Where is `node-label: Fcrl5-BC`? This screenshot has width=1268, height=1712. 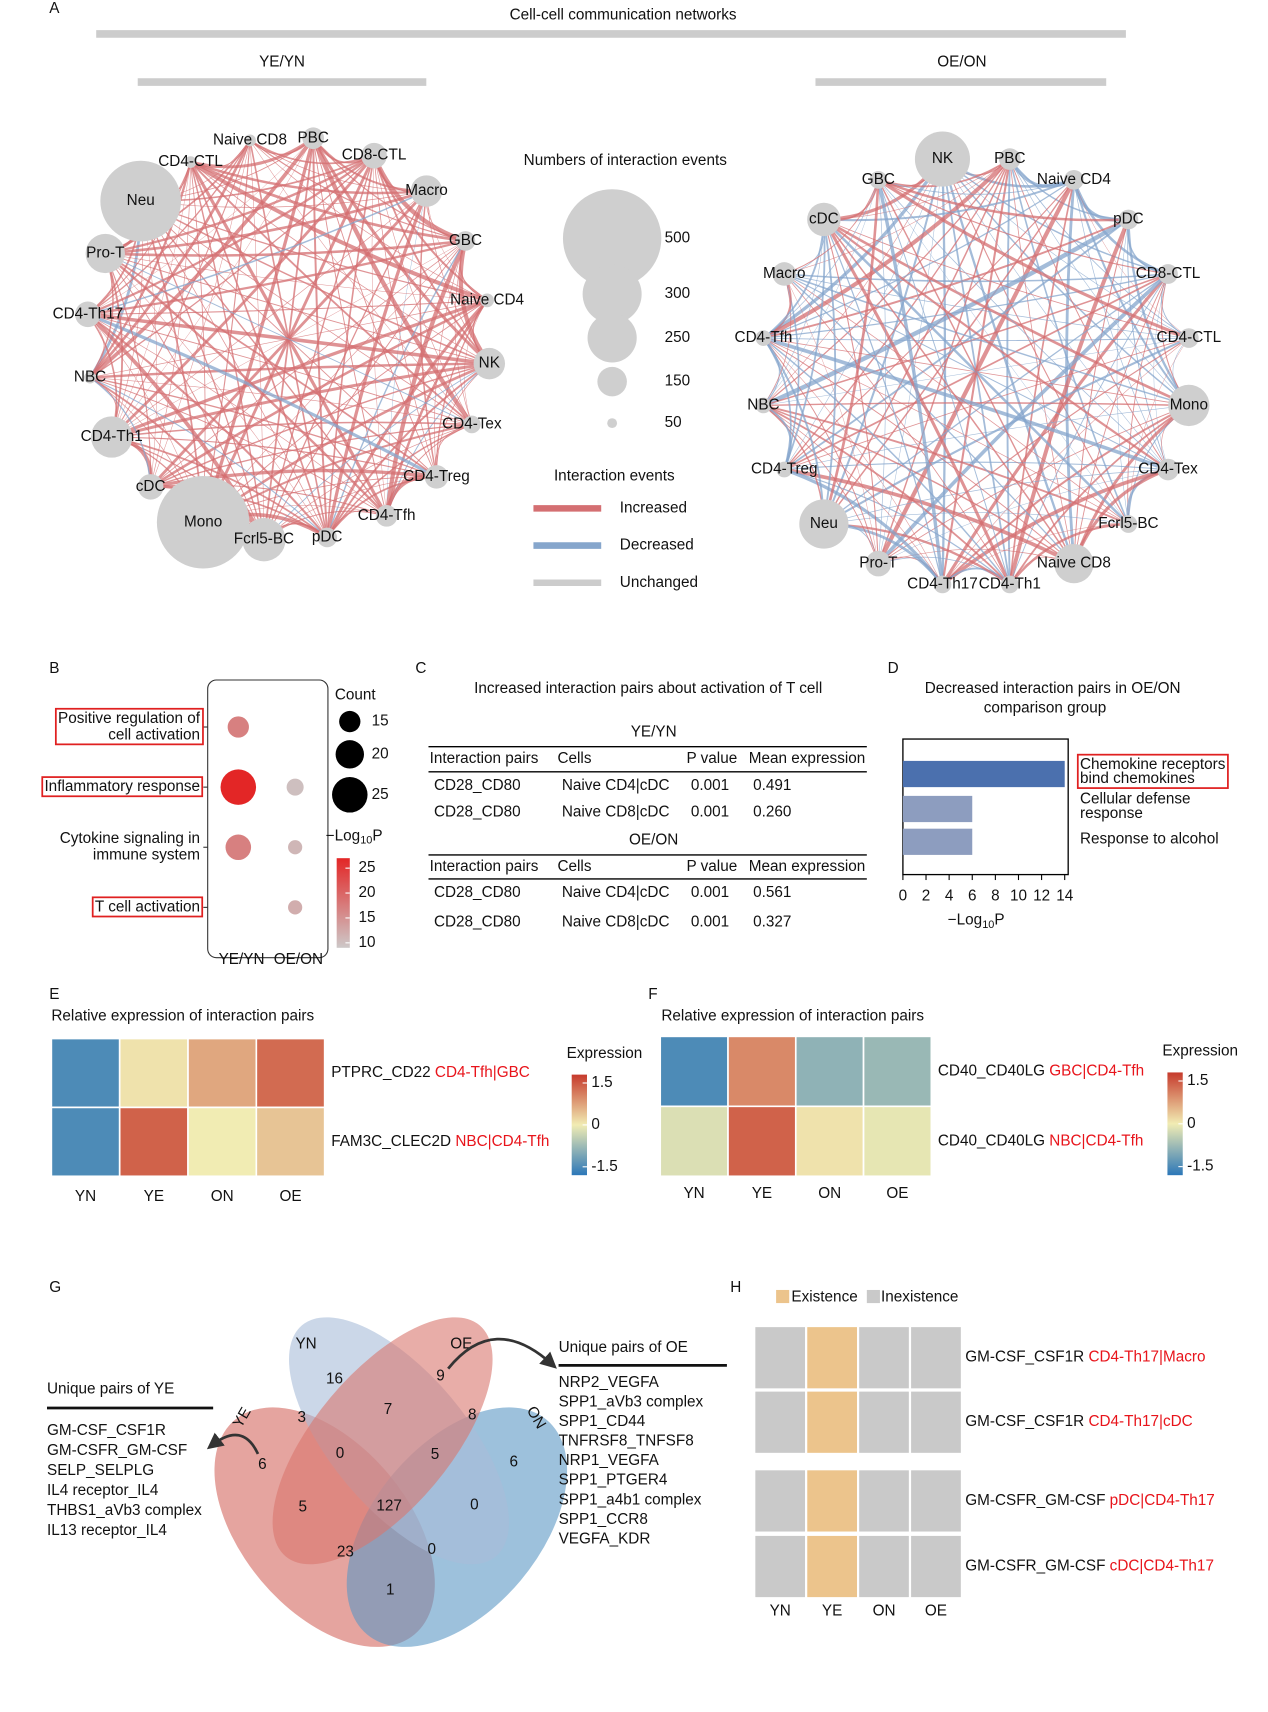
node-label: Fcrl5-BC is located at coordinates (1128, 523).